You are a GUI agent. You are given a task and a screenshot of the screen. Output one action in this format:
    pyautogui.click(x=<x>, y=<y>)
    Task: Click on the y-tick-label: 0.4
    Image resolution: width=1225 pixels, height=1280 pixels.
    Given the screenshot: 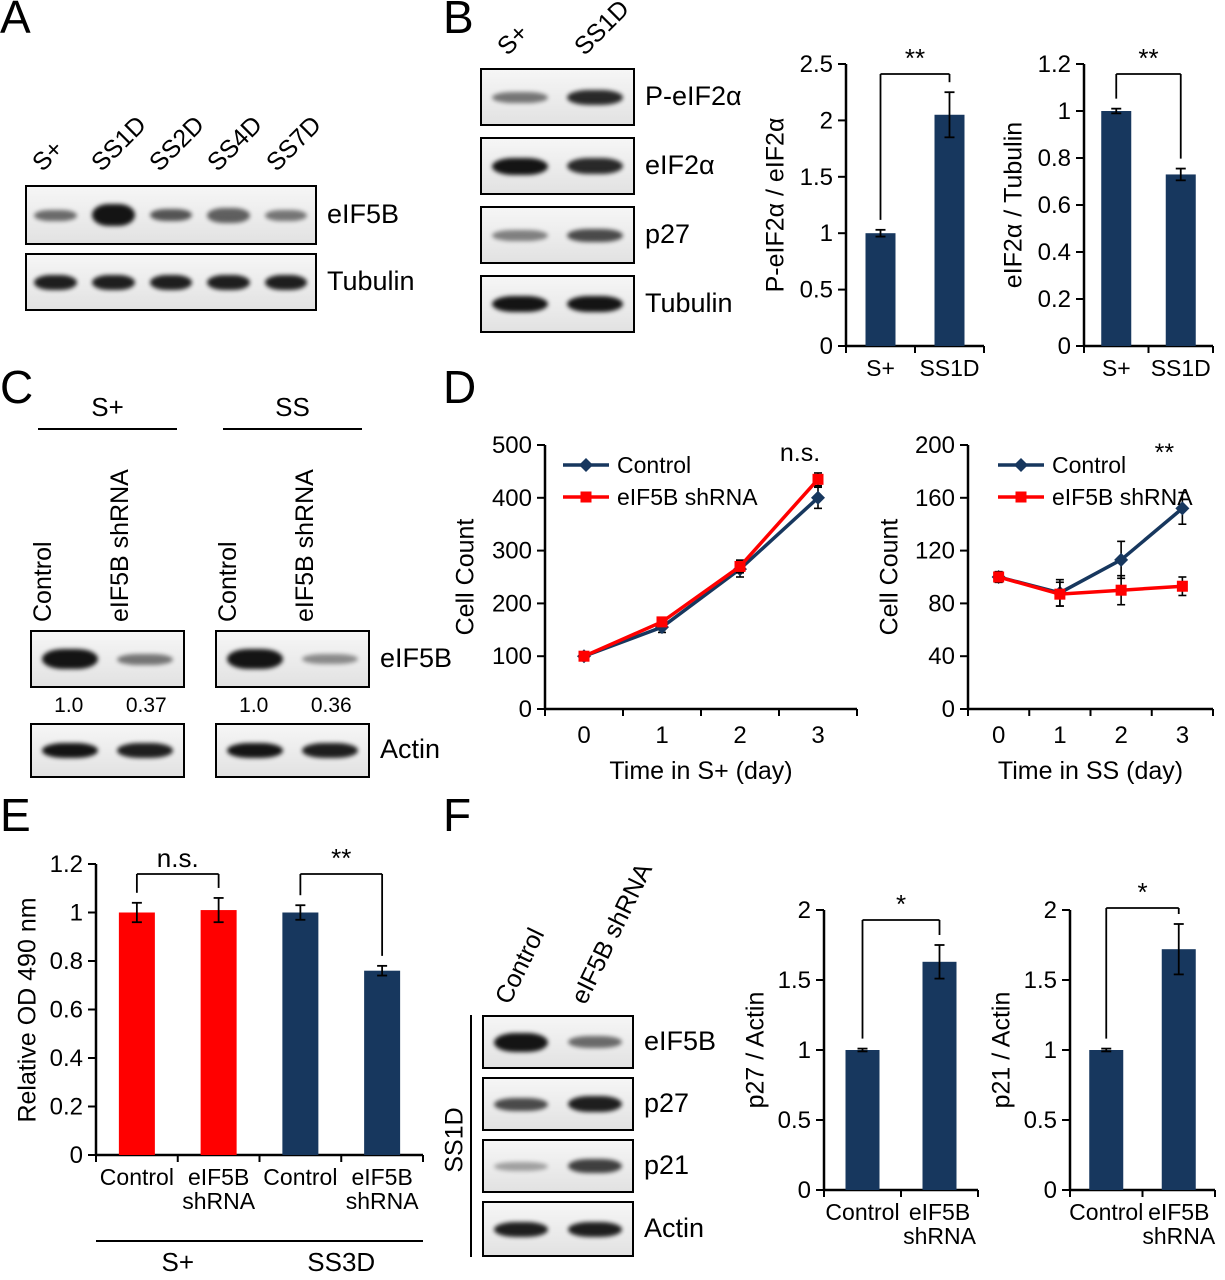 What is the action you would take?
    pyautogui.click(x=1054, y=252)
    